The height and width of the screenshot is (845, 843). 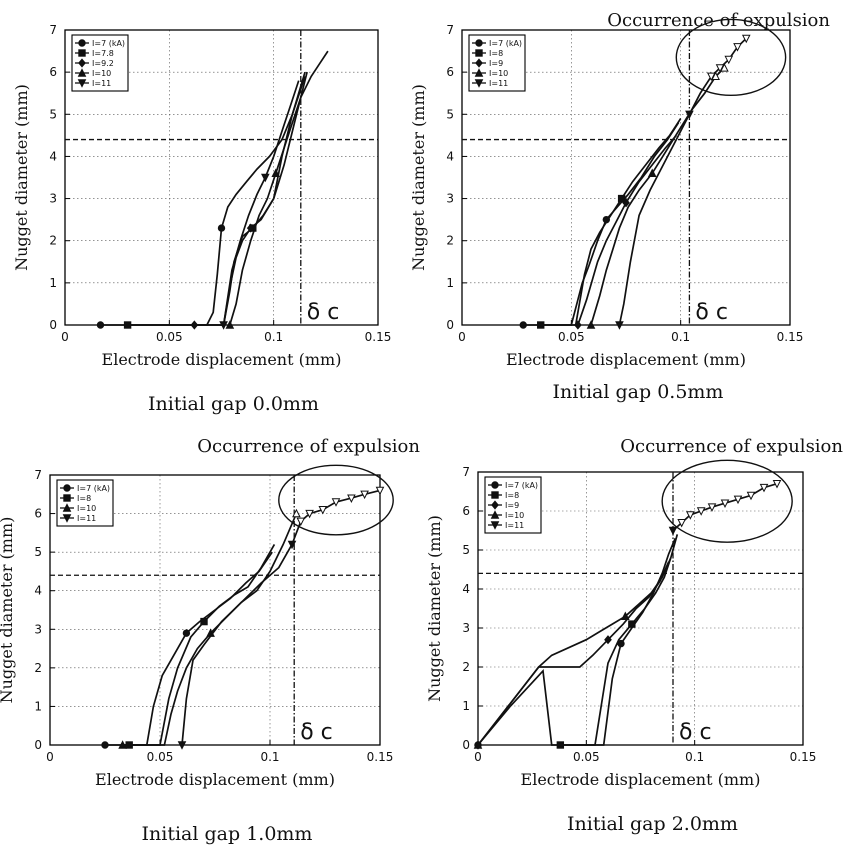 I want to click on expulsion-ellipse, so click(x=731, y=57).